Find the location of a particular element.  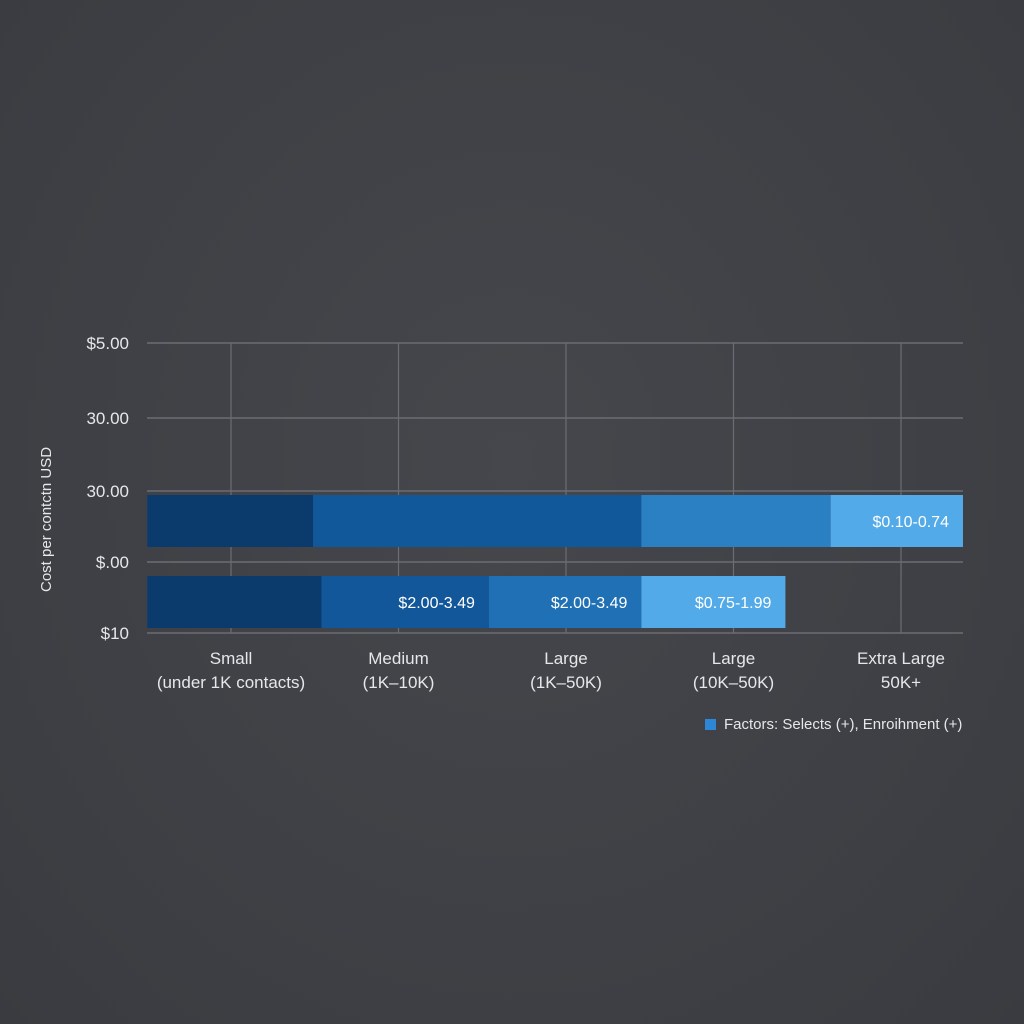

y-tick-label: $10 is located at coordinates (115, 633).